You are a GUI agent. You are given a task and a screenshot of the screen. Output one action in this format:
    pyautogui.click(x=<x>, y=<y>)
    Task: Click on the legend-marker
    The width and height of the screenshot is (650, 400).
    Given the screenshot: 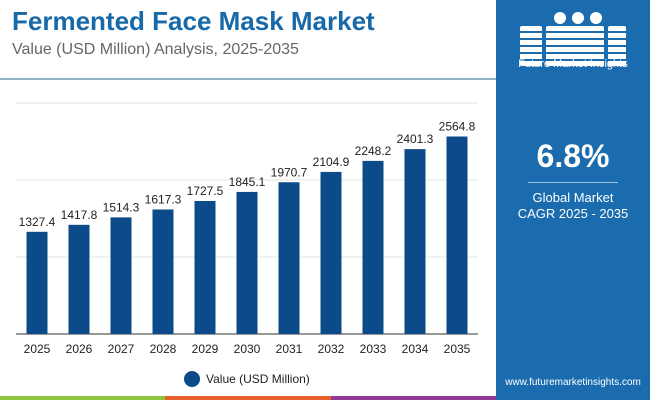 What is the action you would take?
    pyautogui.click(x=192, y=379)
    